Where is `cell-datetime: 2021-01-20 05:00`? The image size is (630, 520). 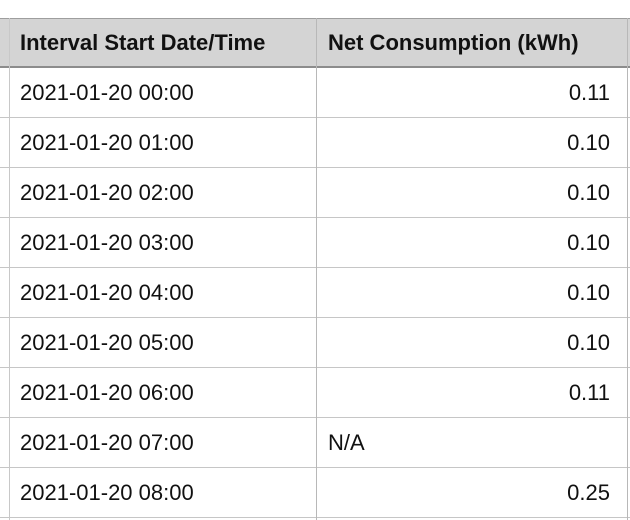 cell-datetime: 2021-01-20 05:00 is located at coordinates (107, 342).